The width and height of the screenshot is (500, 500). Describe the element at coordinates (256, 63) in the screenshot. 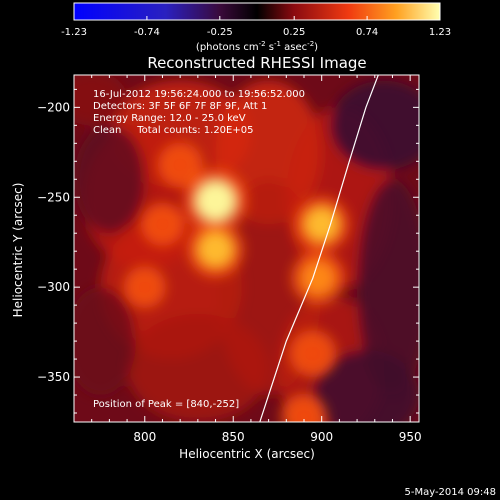

I see `chart-title: Reconstructed RHESSI Image` at that location.